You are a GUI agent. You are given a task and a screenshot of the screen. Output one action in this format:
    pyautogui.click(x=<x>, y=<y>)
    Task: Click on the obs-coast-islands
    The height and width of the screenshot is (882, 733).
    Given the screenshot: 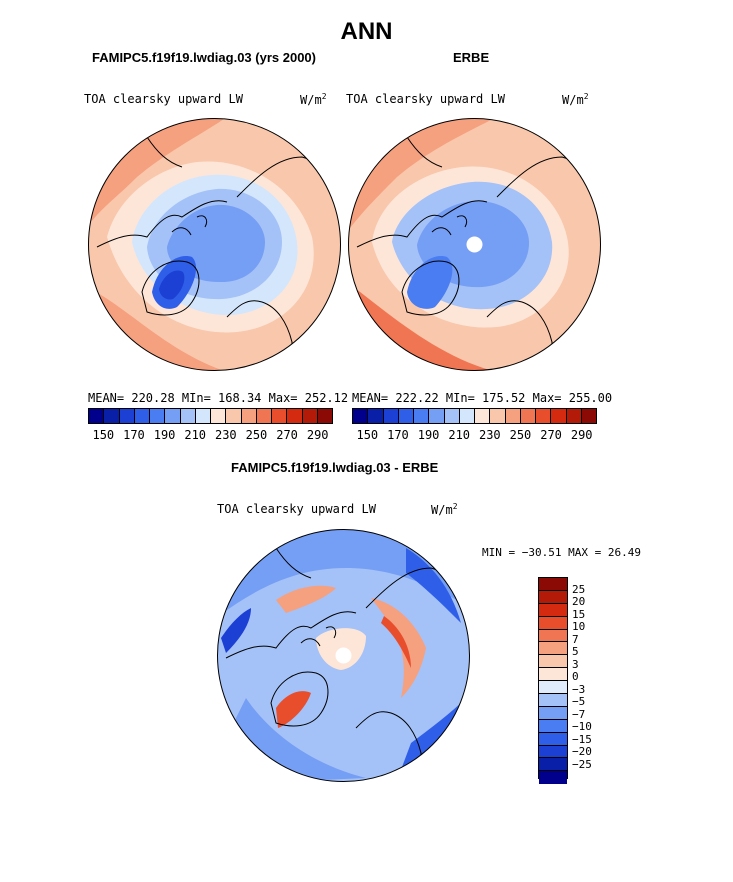 What is the action you would take?
    pyautogui.click(x=449, y=225)
    